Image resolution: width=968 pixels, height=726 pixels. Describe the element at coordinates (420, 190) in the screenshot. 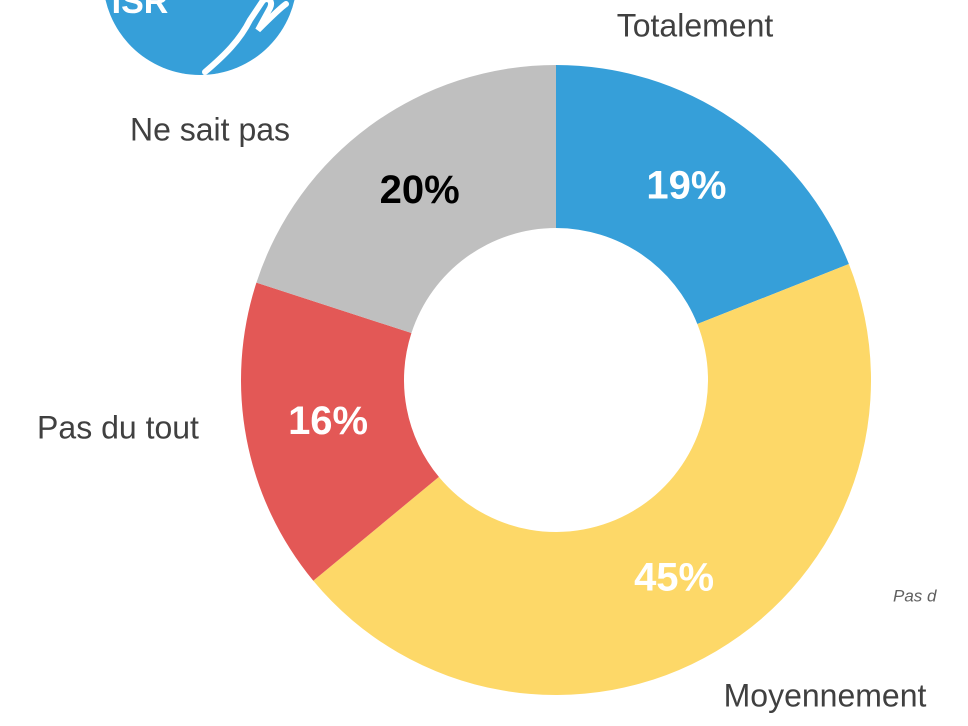

I see `value-label: 20%` at that location.